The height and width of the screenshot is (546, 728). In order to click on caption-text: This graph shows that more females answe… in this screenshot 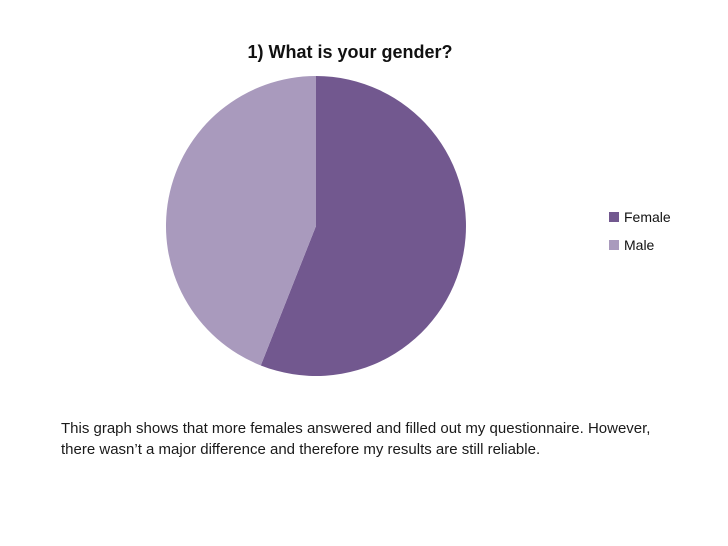, I will do `click(356, 439)`.